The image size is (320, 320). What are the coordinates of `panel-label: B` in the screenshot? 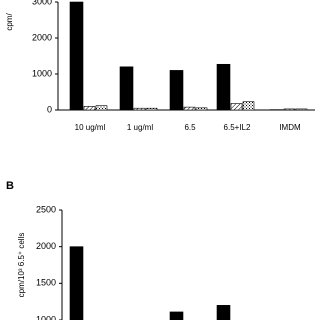 It's located at (10, 186).